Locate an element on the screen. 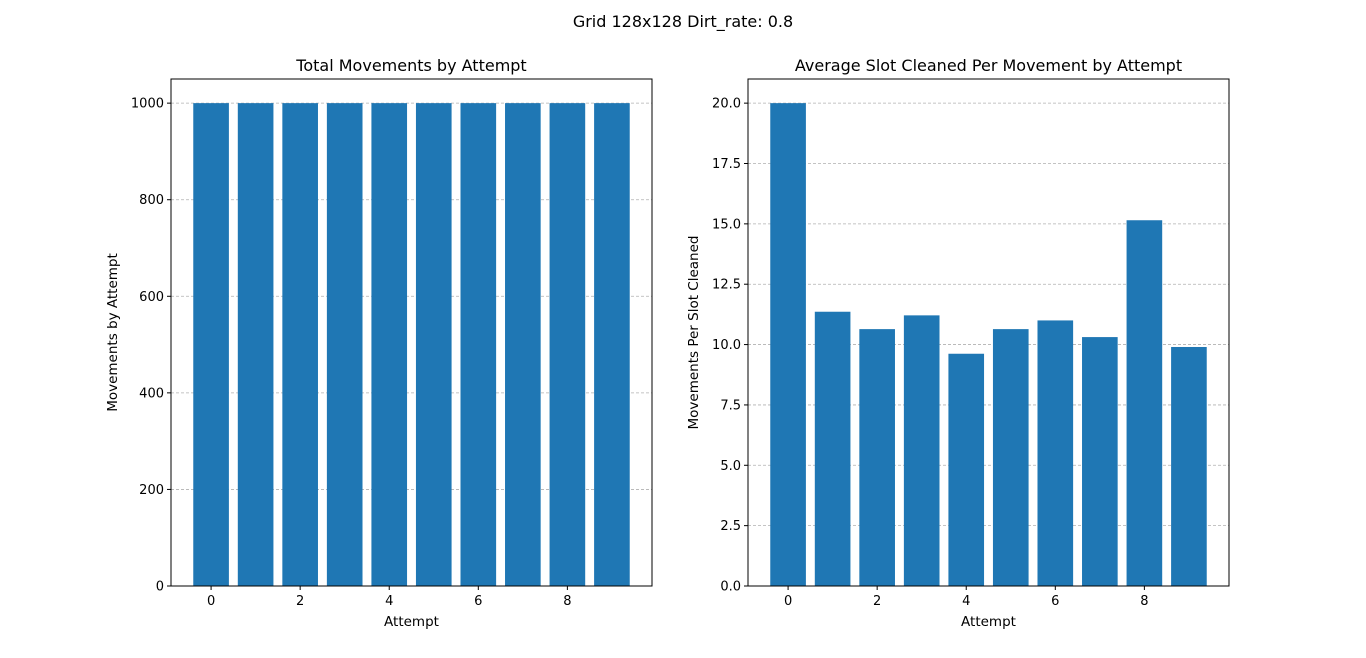 The height and width of the screenshot is (658, 1366). y-tick-label: 0.0 is located at coordinates (730, 587).